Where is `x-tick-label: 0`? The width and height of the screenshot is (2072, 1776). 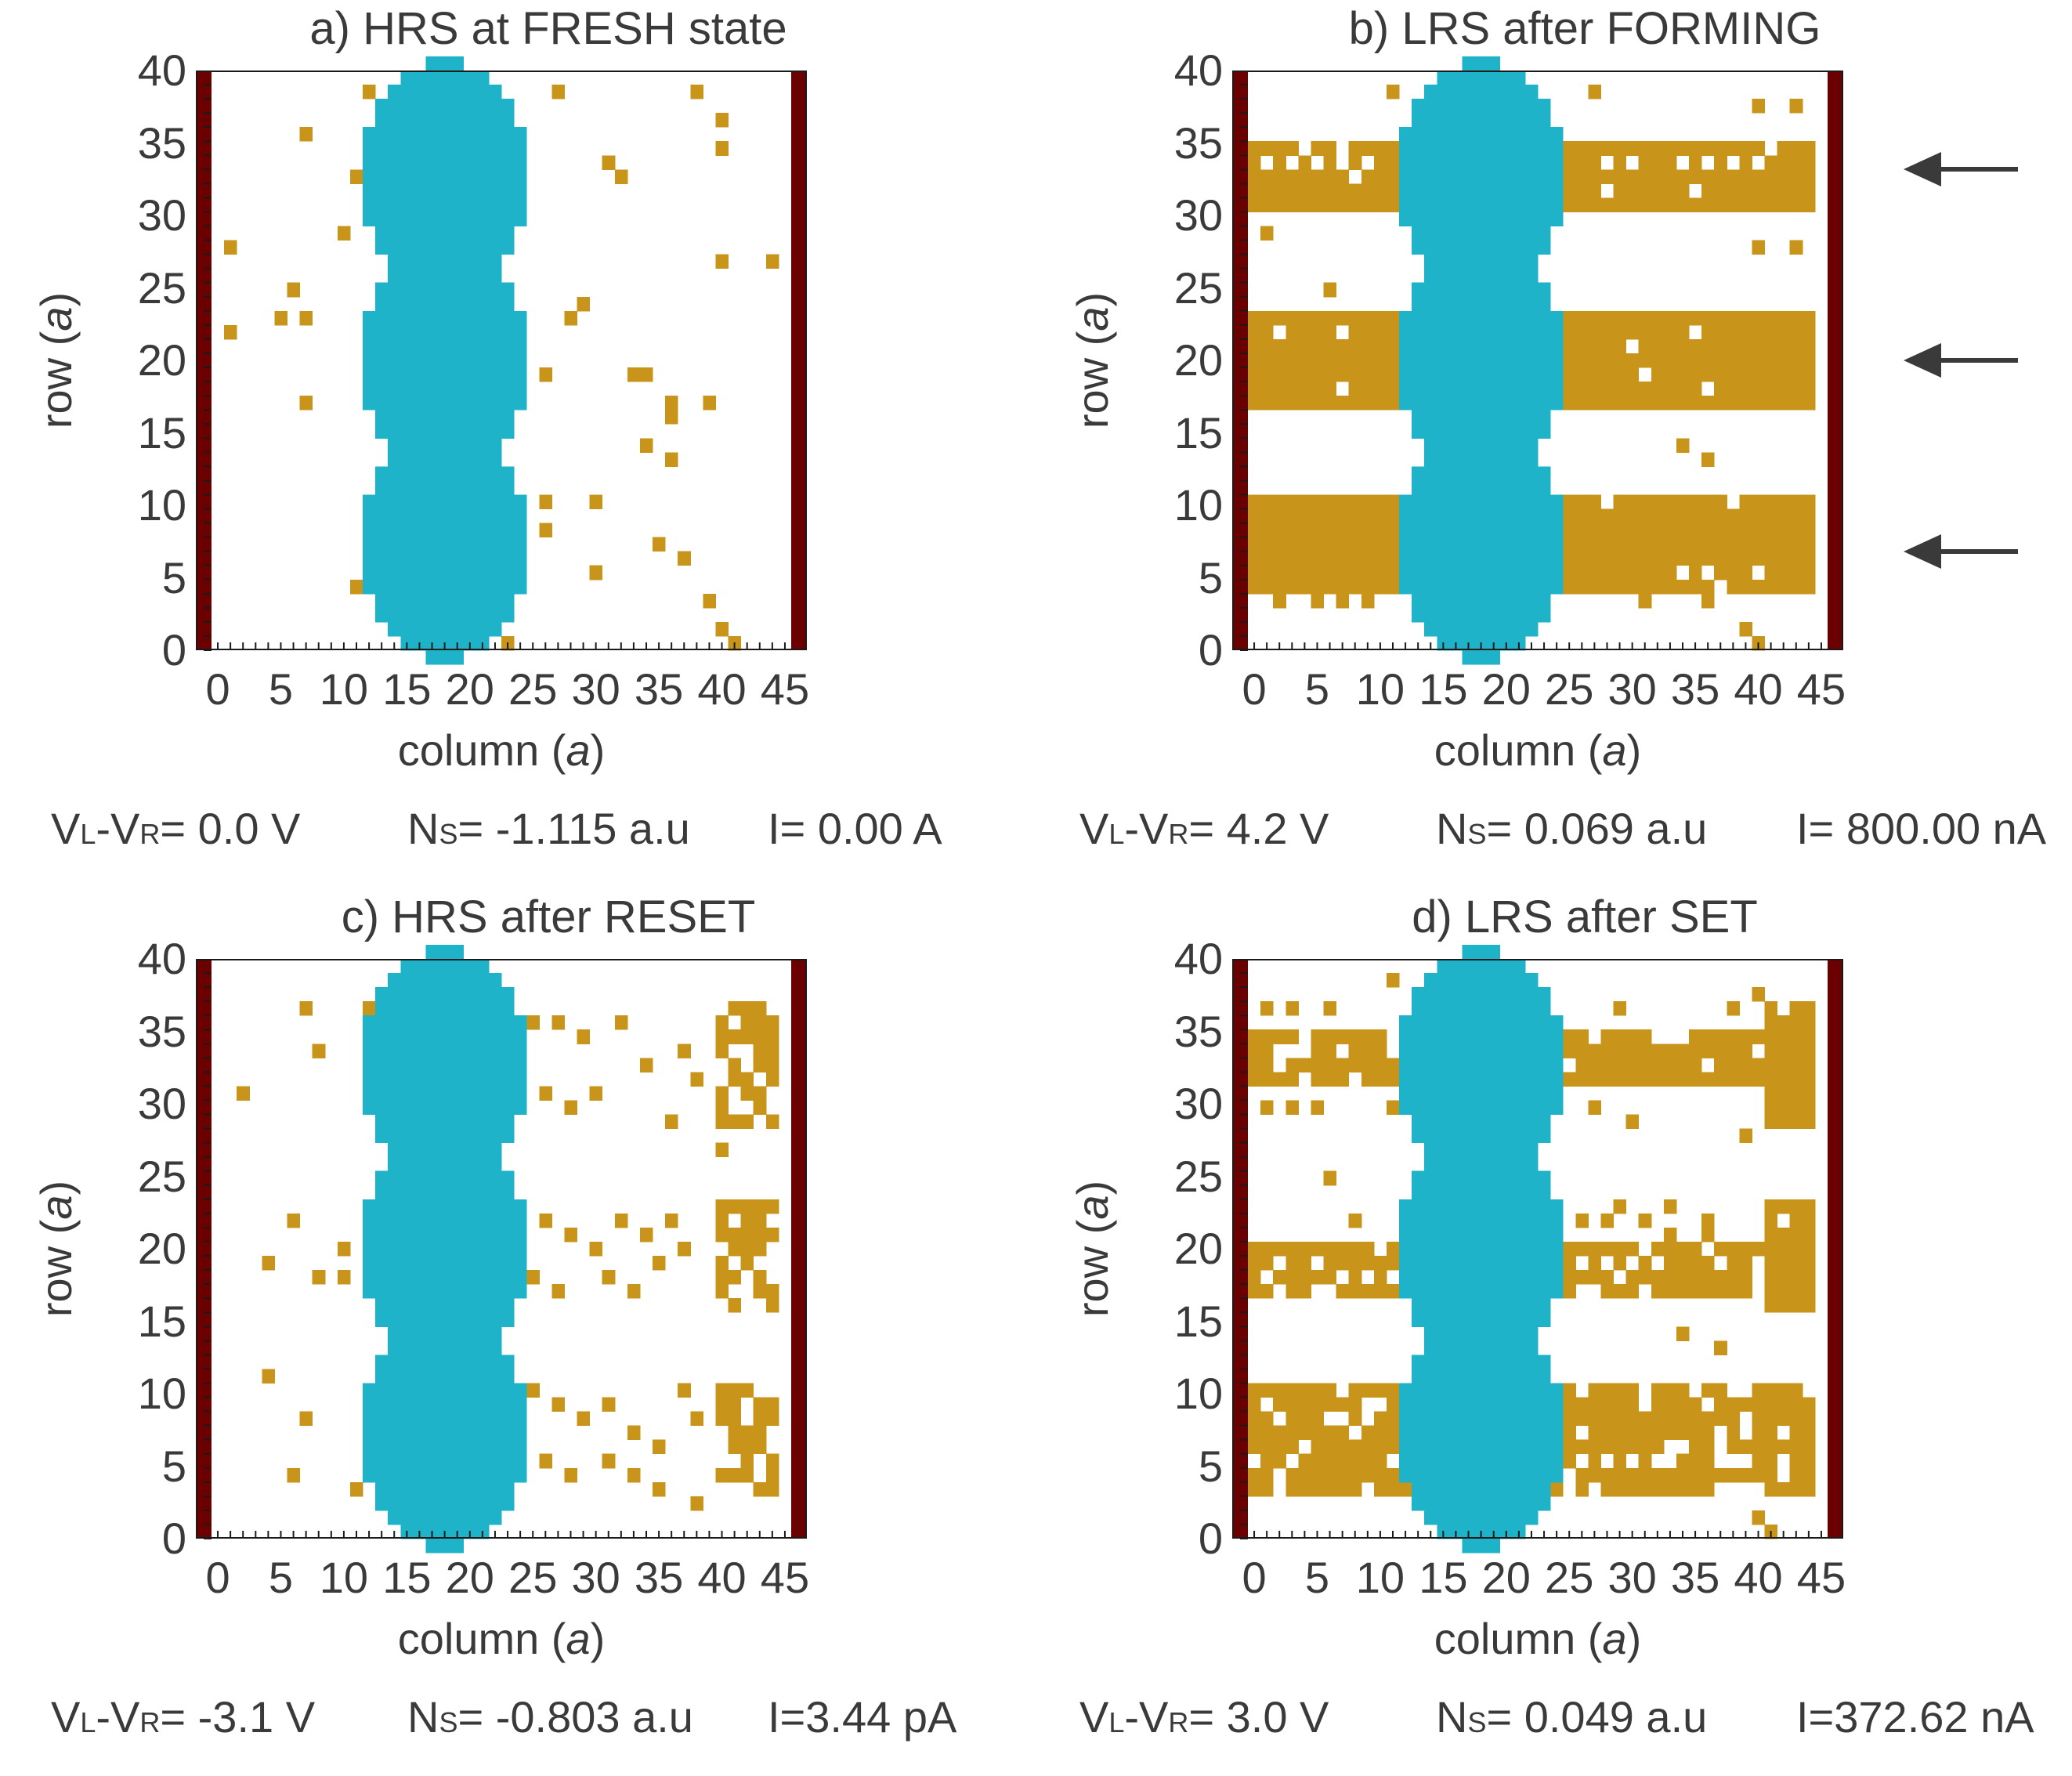
x-tick-label: 0 is located at coordinates (217, 689).